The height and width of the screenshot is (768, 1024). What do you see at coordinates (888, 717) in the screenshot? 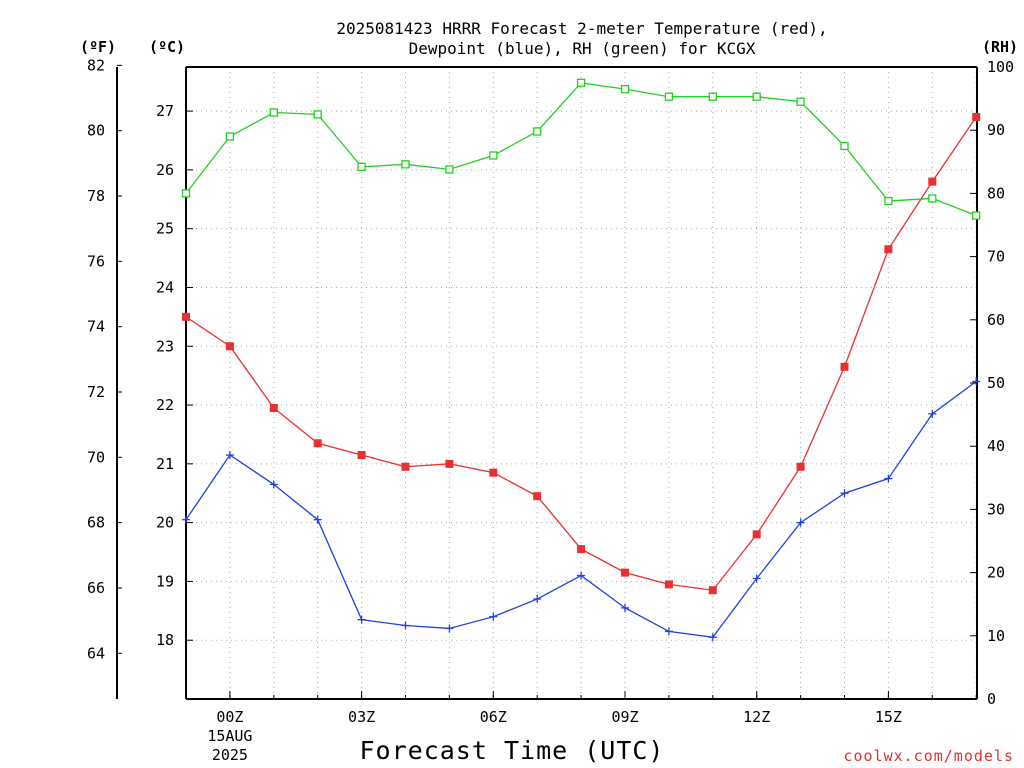
I see `x-tick-label: 15Z` at bounding box center [888, 717].